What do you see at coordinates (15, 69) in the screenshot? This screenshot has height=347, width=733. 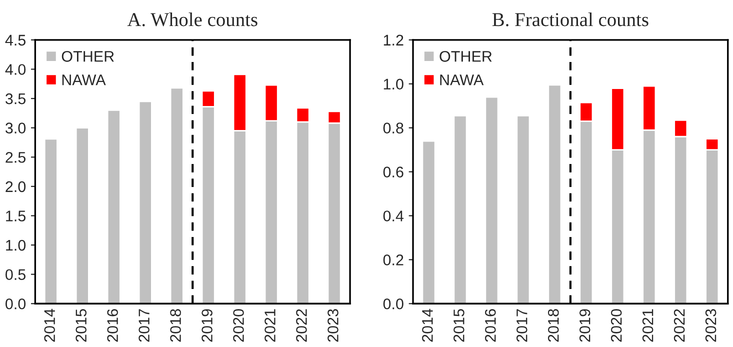 I see `y-tick-label: 4.0` at bounding box center [15, 69].